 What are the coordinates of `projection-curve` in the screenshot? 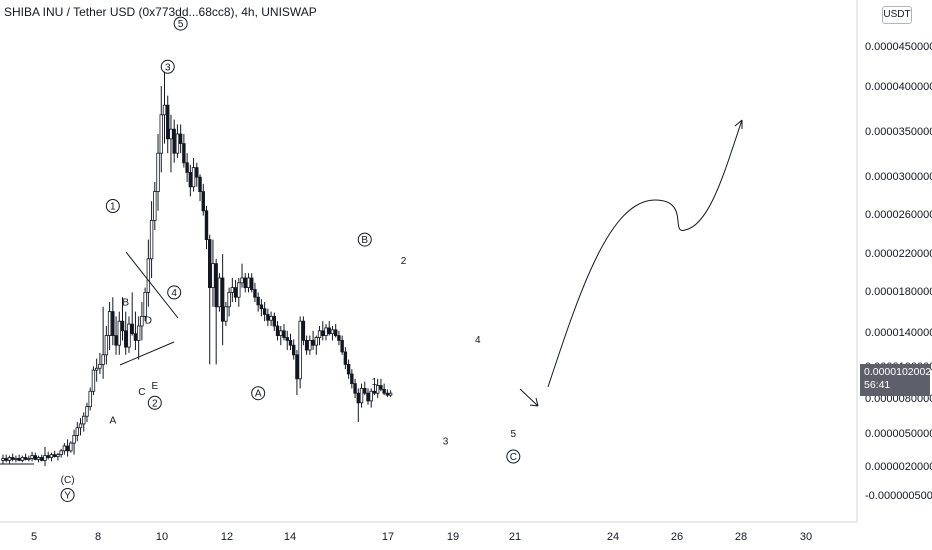 It's located at (645, 253).